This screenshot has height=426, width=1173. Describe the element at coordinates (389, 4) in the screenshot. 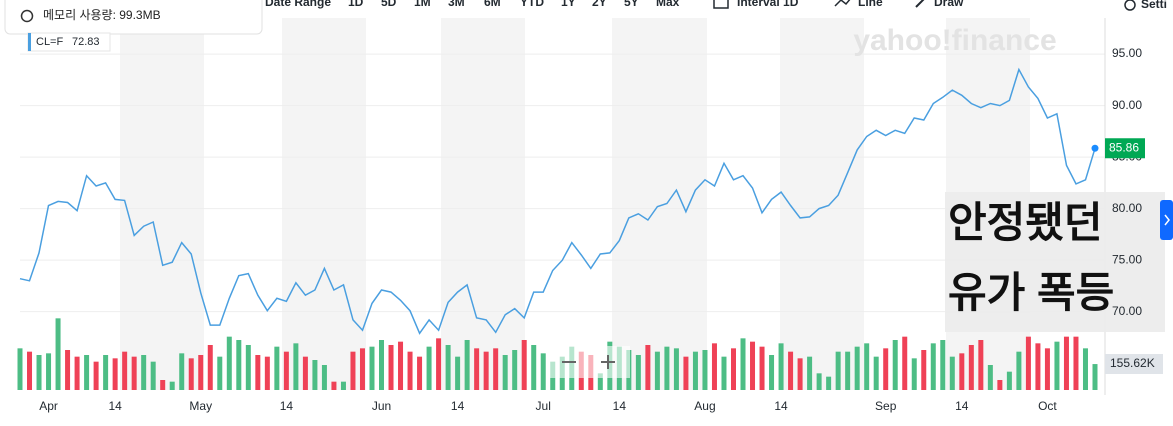

I see `toolbar-button: 5D` at that location.